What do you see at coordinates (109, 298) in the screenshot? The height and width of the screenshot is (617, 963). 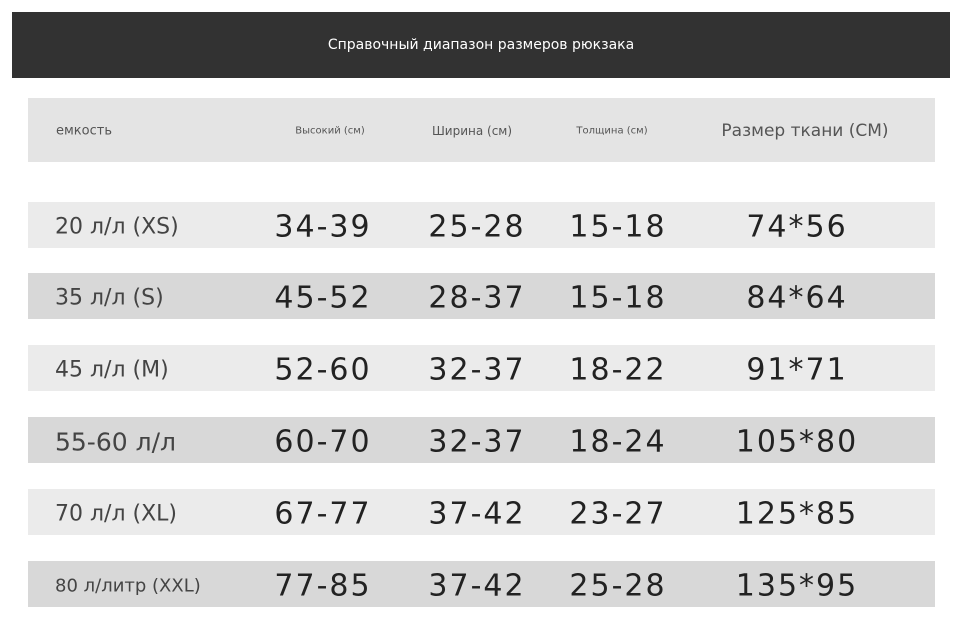 I see `row-label: 35 л/л (S)` at bounding box center [109, 298].